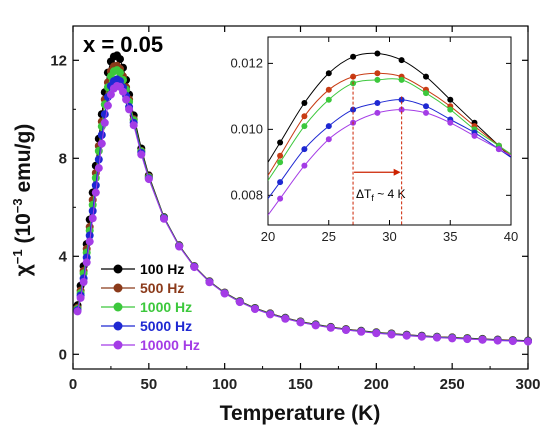 The image size is (550, 430). I want to click on main-annotation: x = 0.05, so click(123, 44).